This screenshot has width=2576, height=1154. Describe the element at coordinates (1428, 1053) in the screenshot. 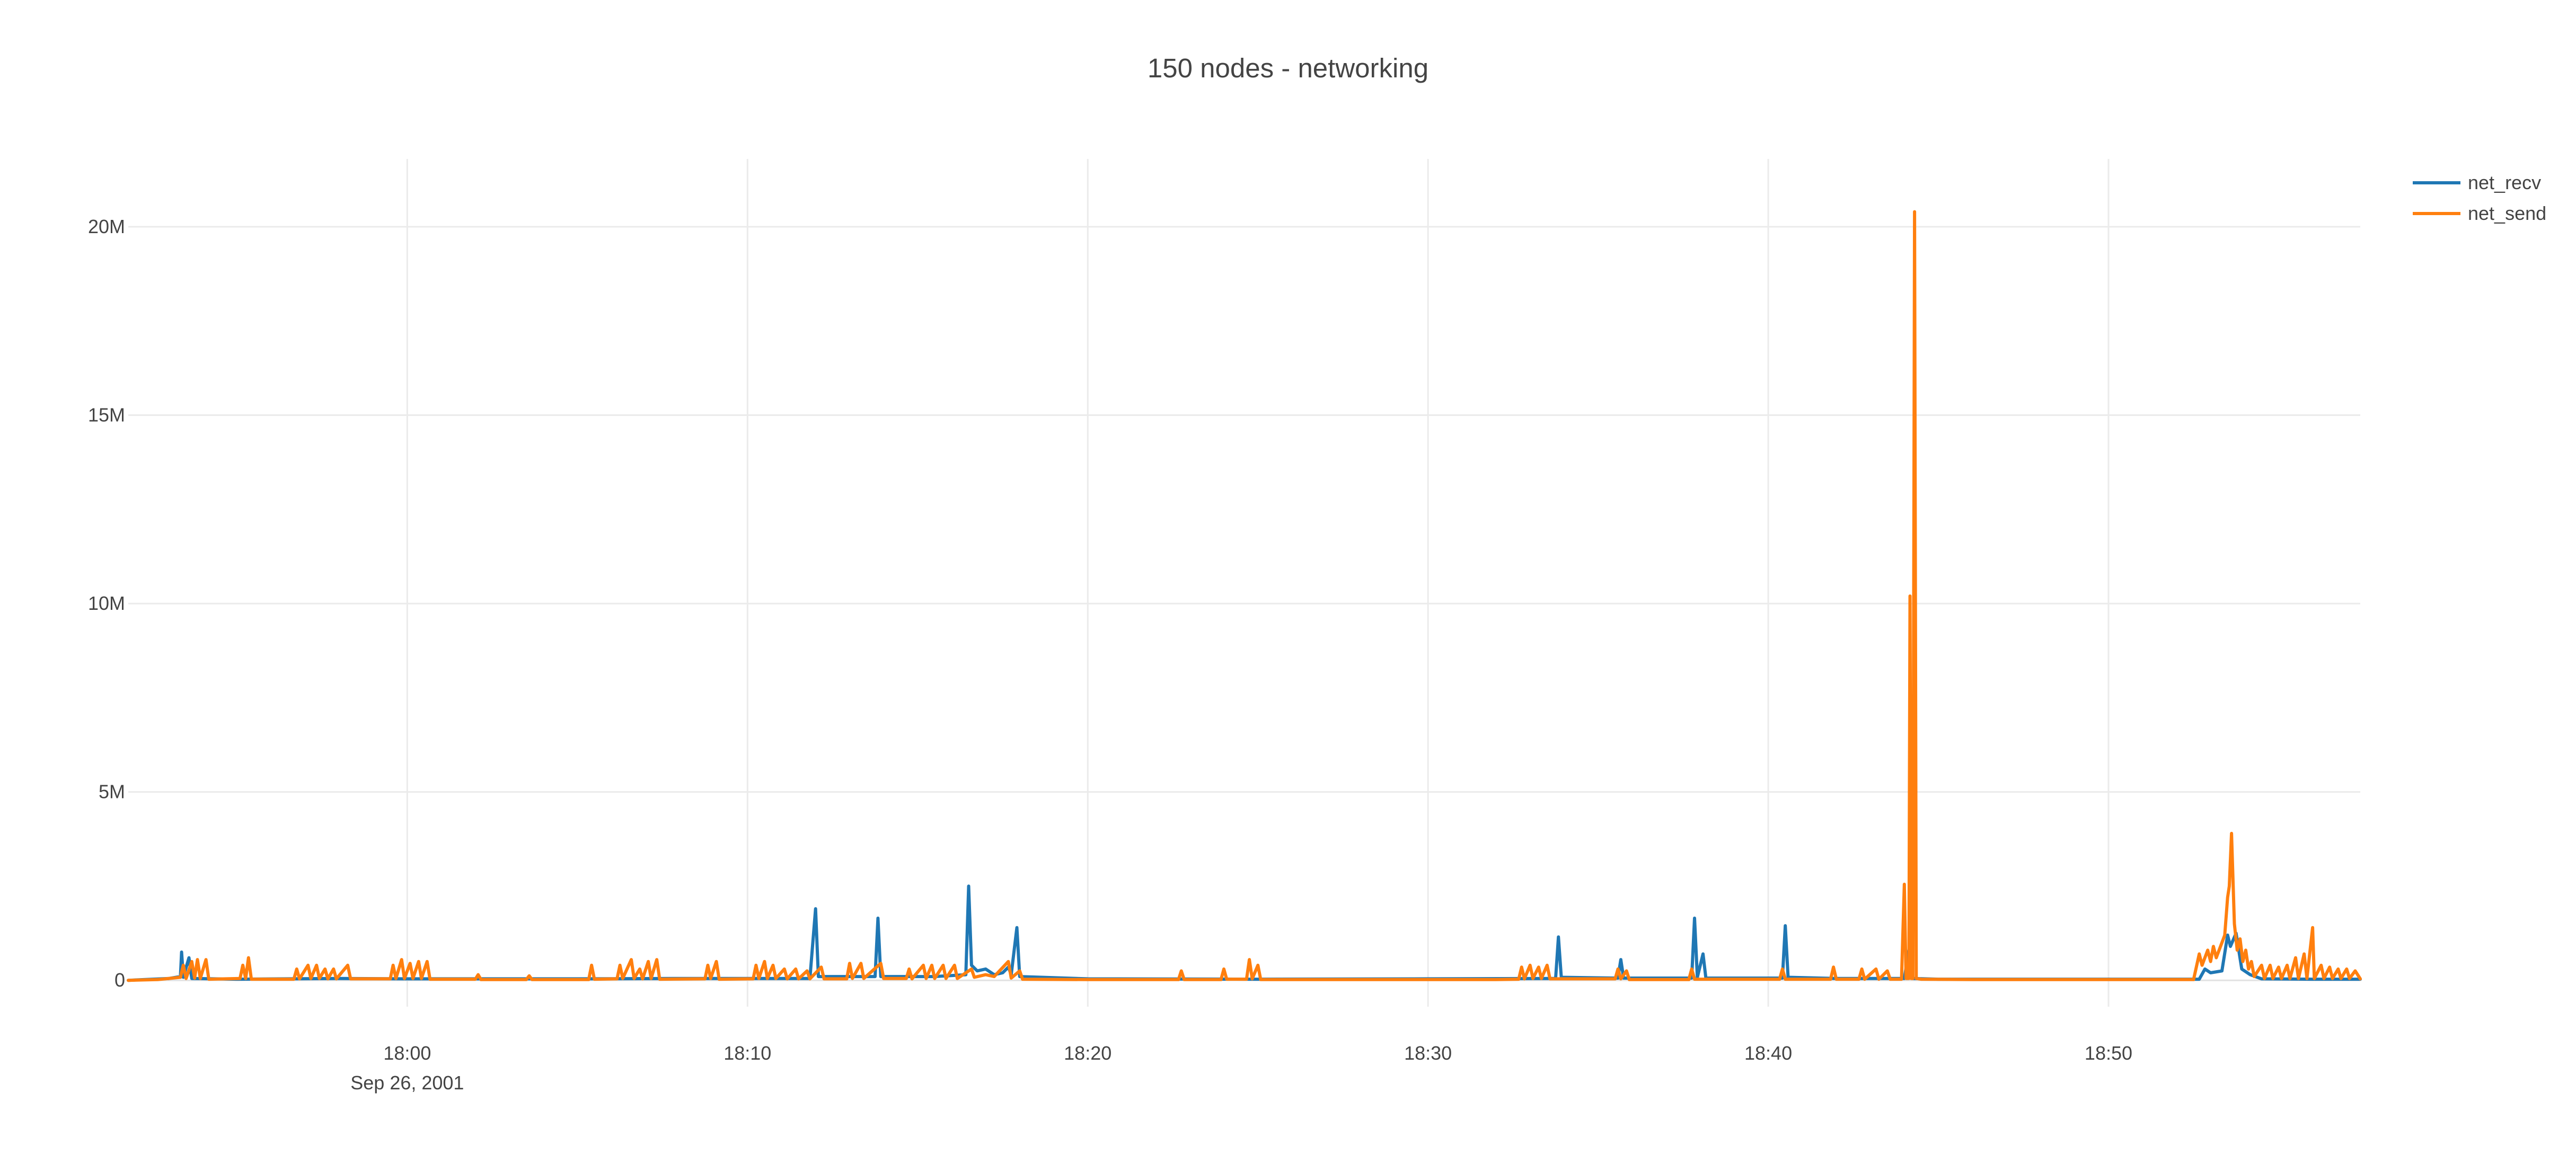

I see `x-tick-label: 18:30` at that location.